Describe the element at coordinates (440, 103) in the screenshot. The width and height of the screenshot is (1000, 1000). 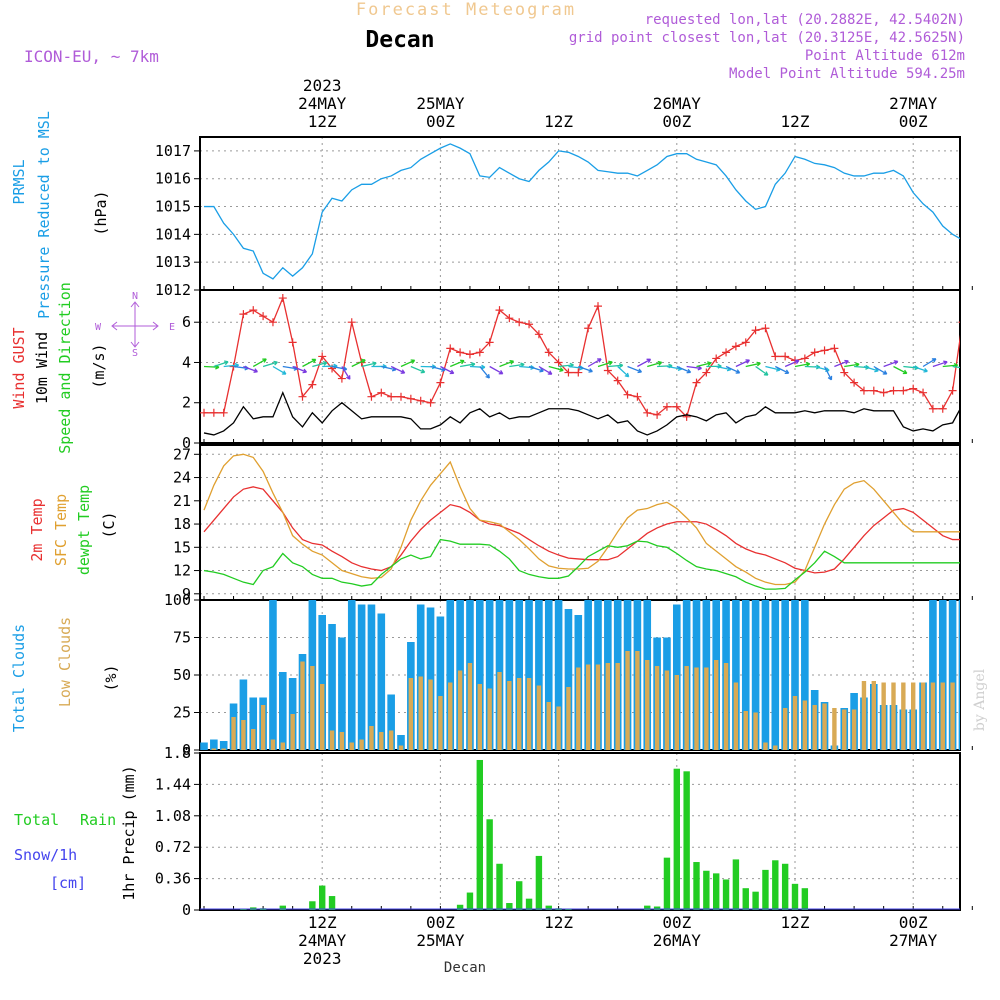
I see `top-time-label: 25MAY` at that location.